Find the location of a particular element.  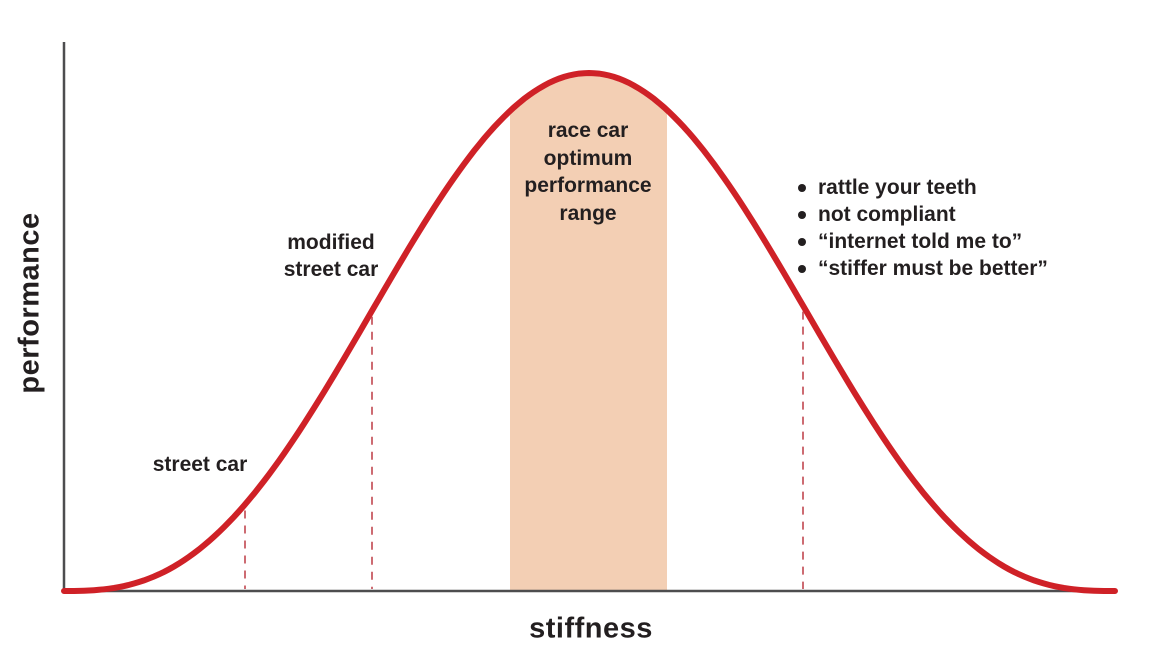

list-item: “stiffer must be better” is located at coordinates (923, 268).